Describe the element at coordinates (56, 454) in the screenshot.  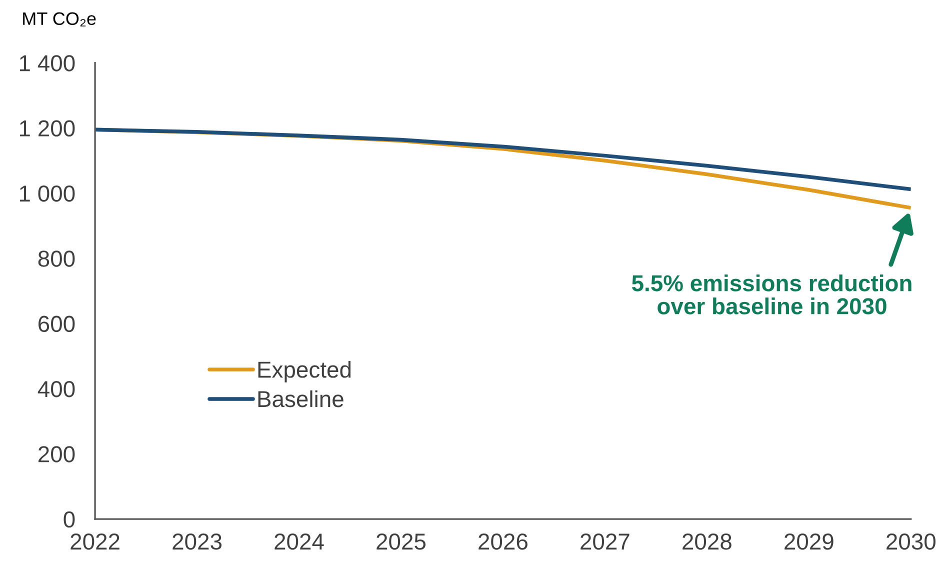
I see `y-tick-label: 200` at that location.